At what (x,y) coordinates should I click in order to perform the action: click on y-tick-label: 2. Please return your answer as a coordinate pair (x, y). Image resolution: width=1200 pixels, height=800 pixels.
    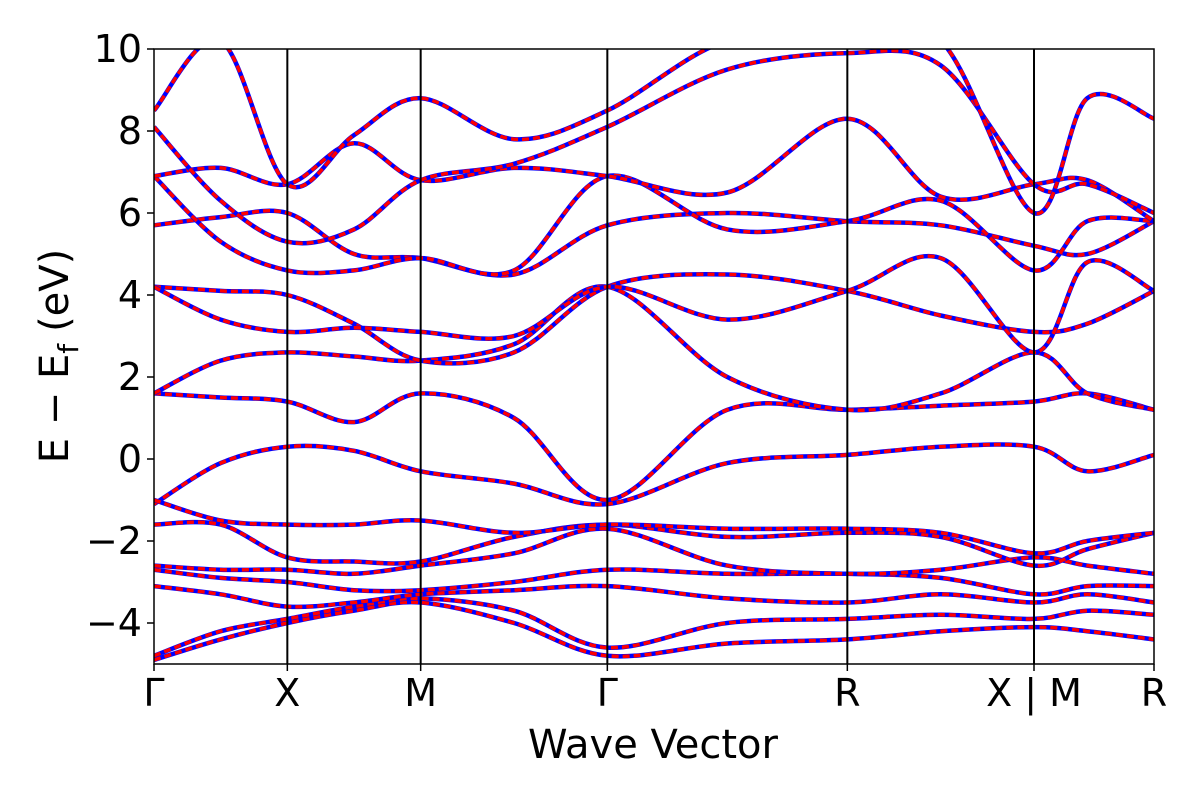
    Looking at the image, I should click on (130, 377).